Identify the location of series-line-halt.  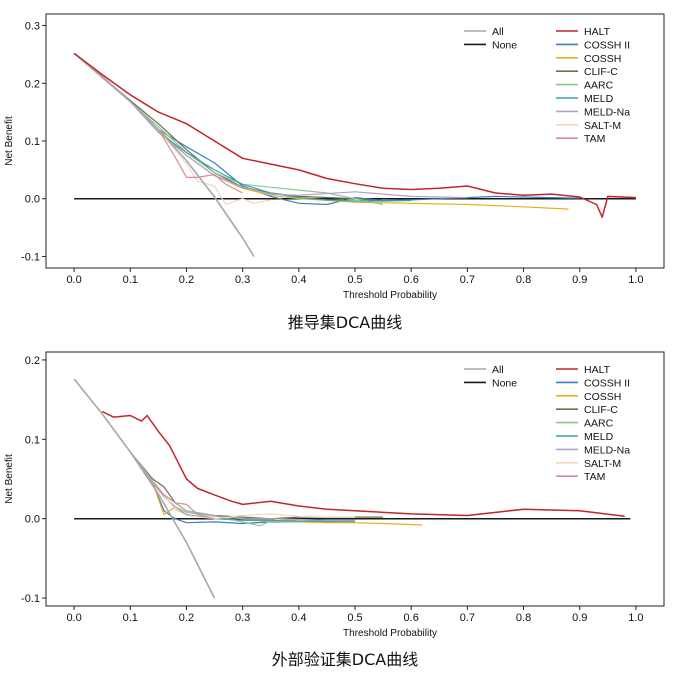
(363, 464).